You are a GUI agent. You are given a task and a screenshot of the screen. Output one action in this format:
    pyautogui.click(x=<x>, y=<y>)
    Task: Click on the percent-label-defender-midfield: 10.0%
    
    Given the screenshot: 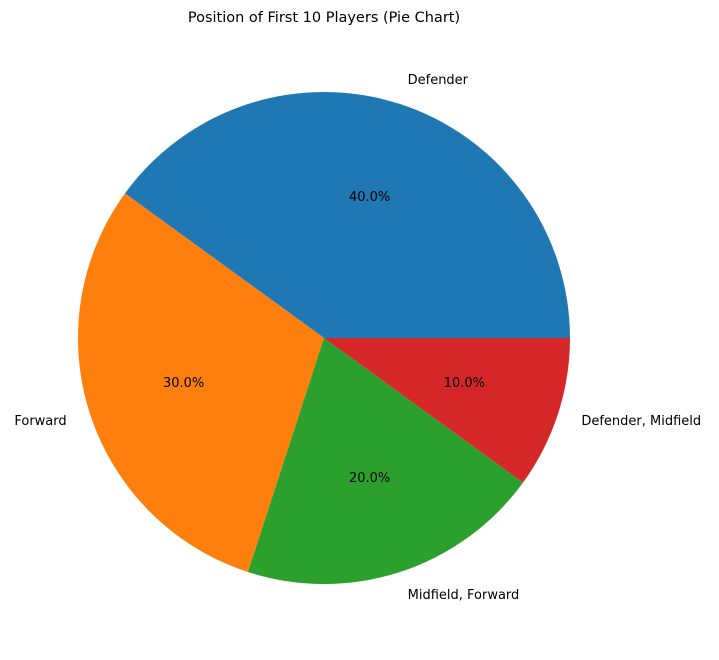 What is the action you would take?
    pyautogui.click(x=464, y=383)
    